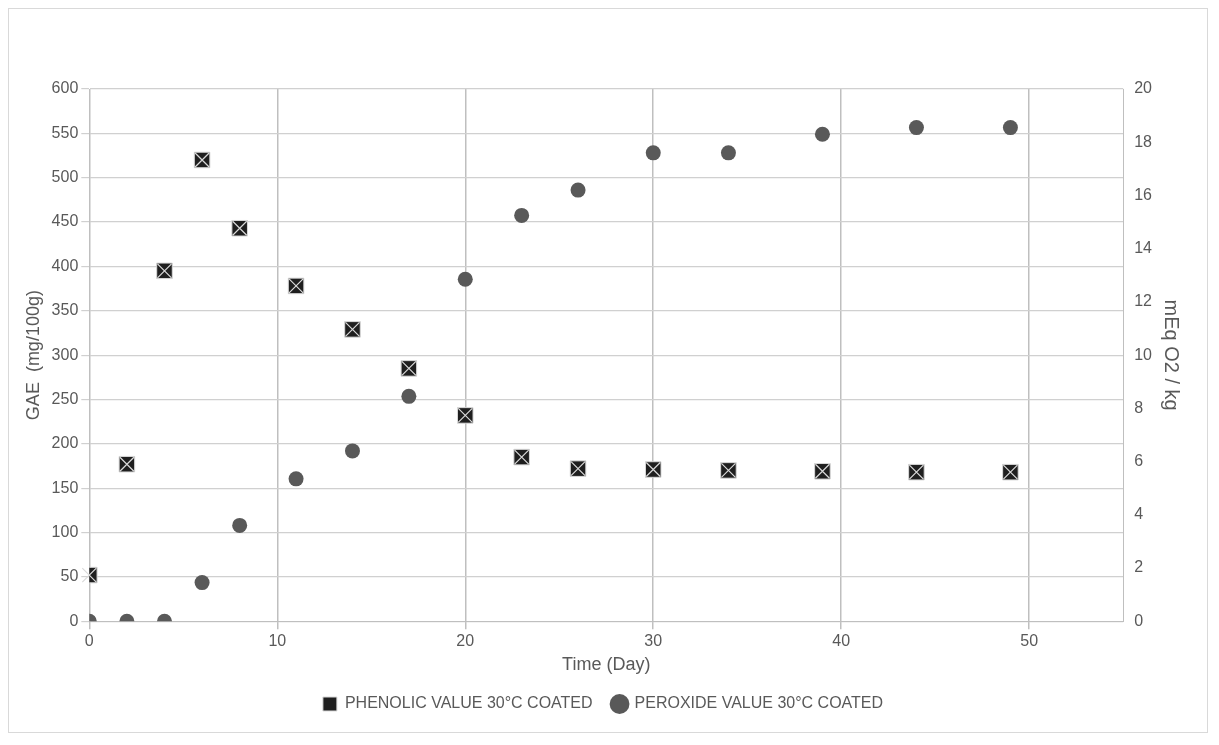  I want to click on y2-tick-label: 8, so click(1139, 407).